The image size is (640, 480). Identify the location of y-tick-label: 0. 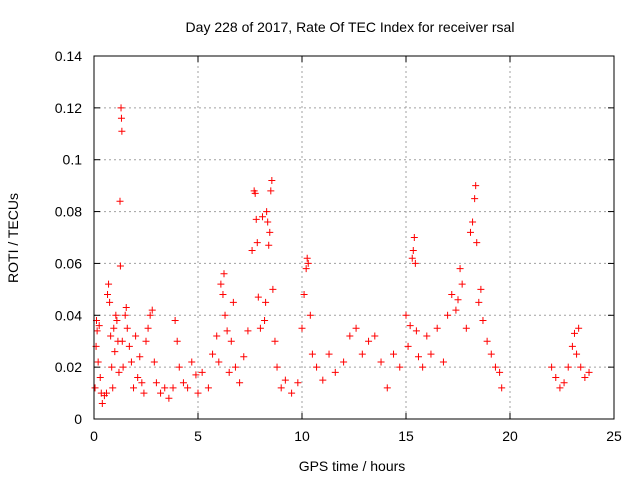
(78, 419).